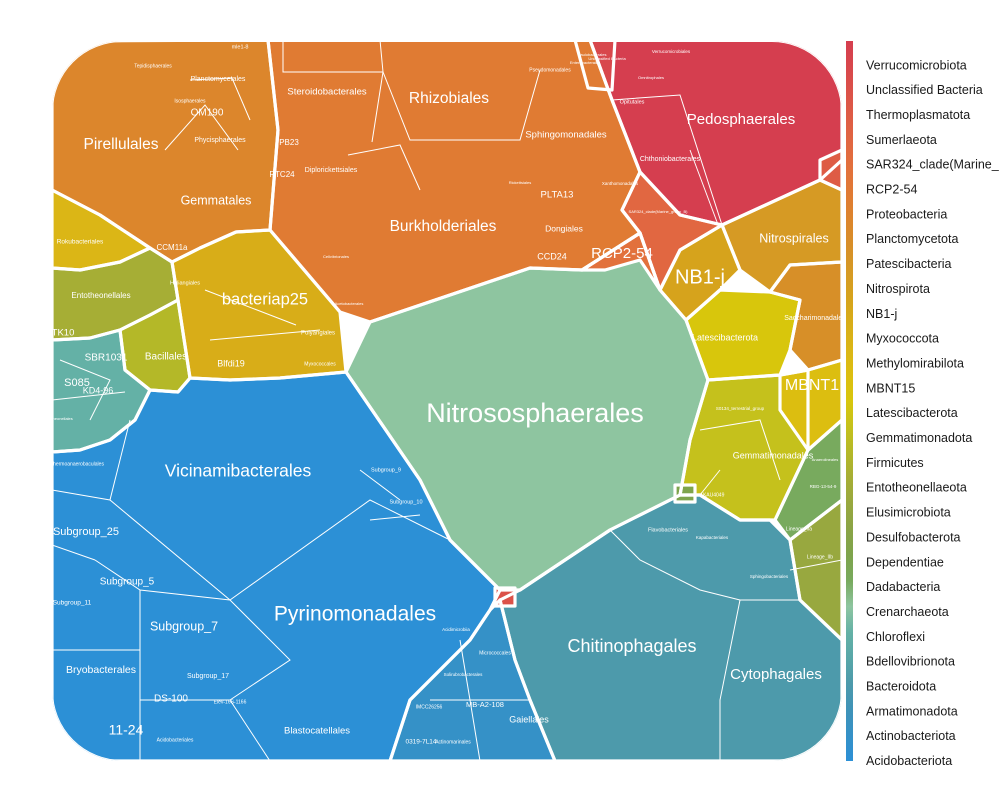 Image resolution: width=1000 pixels, height=800 pixels. Describe the element at coordinates (902, 339) in the screenshot. I see `legend-label-myxococcota: Myxococcota` at that location.